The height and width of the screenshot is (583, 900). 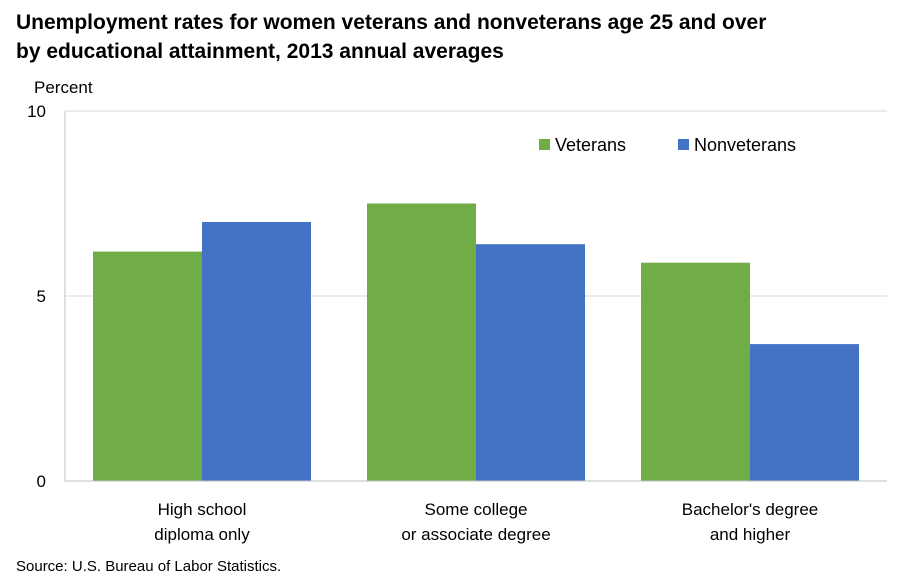 What do you see at coordinates (750, 534) in the screenshot?
I see `x-tick-label: and higher` at bounding box center [750, 534].